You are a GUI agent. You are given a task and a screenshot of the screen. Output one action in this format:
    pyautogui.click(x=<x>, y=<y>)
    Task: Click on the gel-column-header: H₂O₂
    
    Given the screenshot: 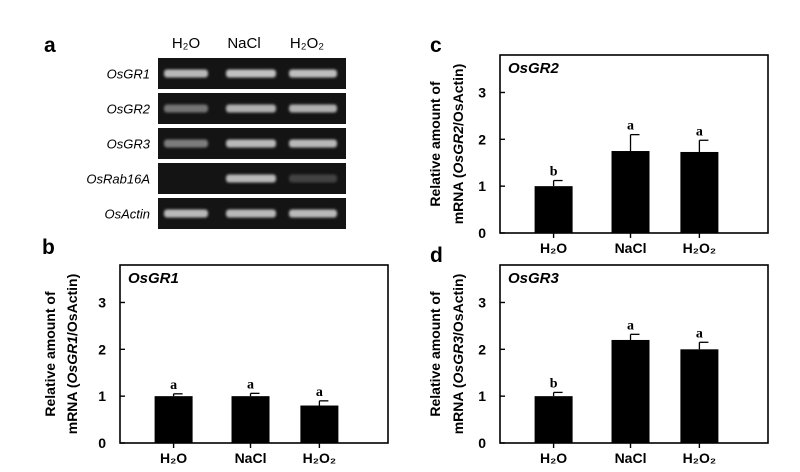 What is the action you would take?
    pyautogui.click(x=307, y=43)
    